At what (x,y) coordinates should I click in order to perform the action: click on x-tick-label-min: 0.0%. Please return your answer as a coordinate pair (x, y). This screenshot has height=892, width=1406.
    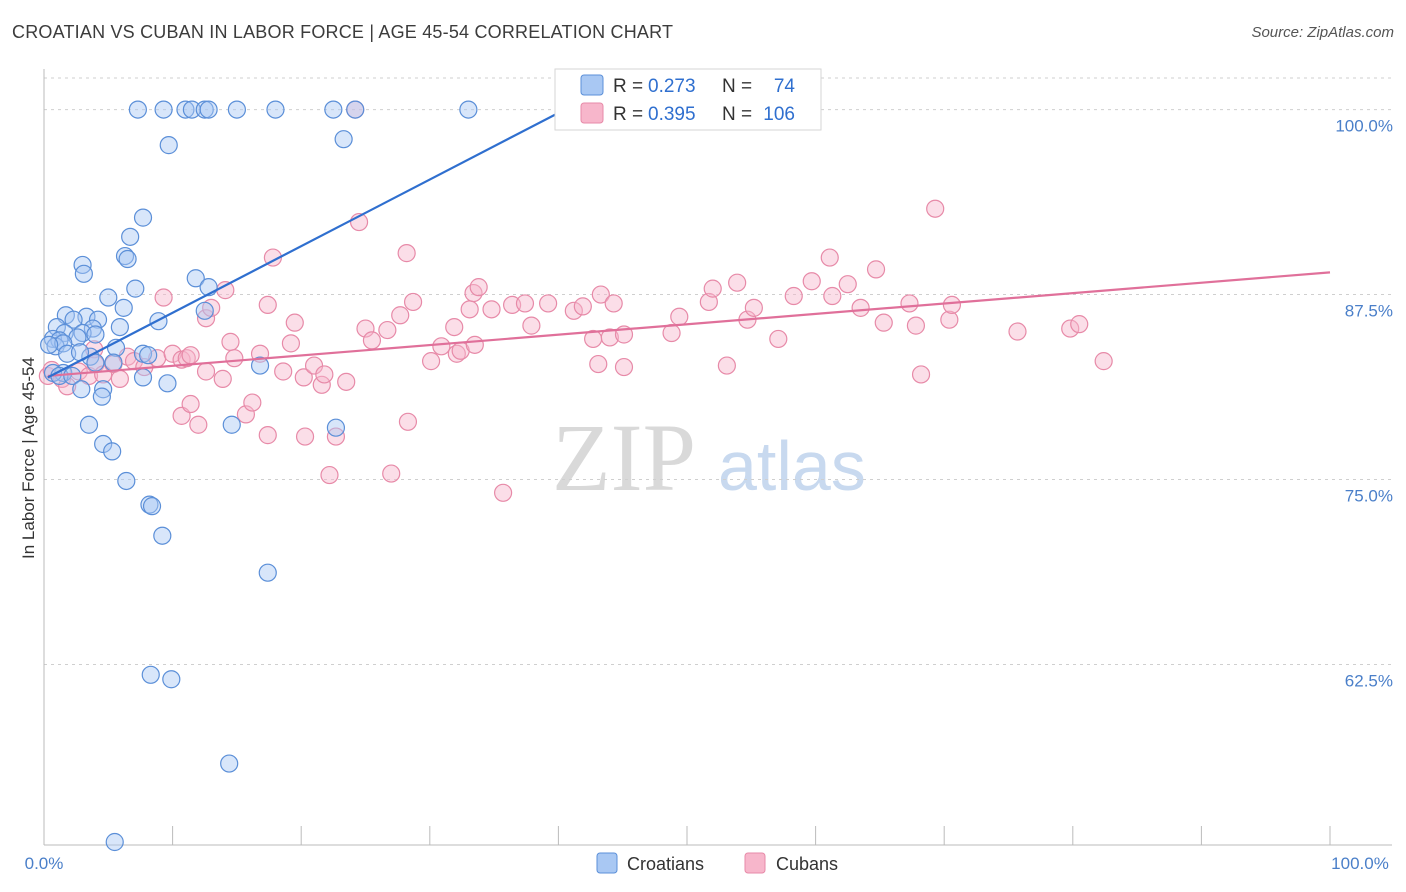
    Looking at the image, I should click on (44, 863).